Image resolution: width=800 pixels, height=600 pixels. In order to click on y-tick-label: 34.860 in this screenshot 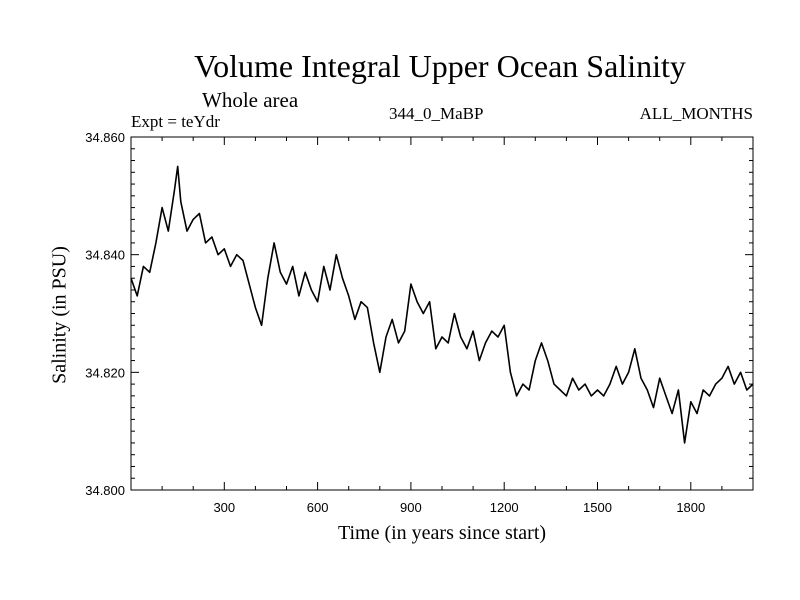, I will do `click(105, 137)`.